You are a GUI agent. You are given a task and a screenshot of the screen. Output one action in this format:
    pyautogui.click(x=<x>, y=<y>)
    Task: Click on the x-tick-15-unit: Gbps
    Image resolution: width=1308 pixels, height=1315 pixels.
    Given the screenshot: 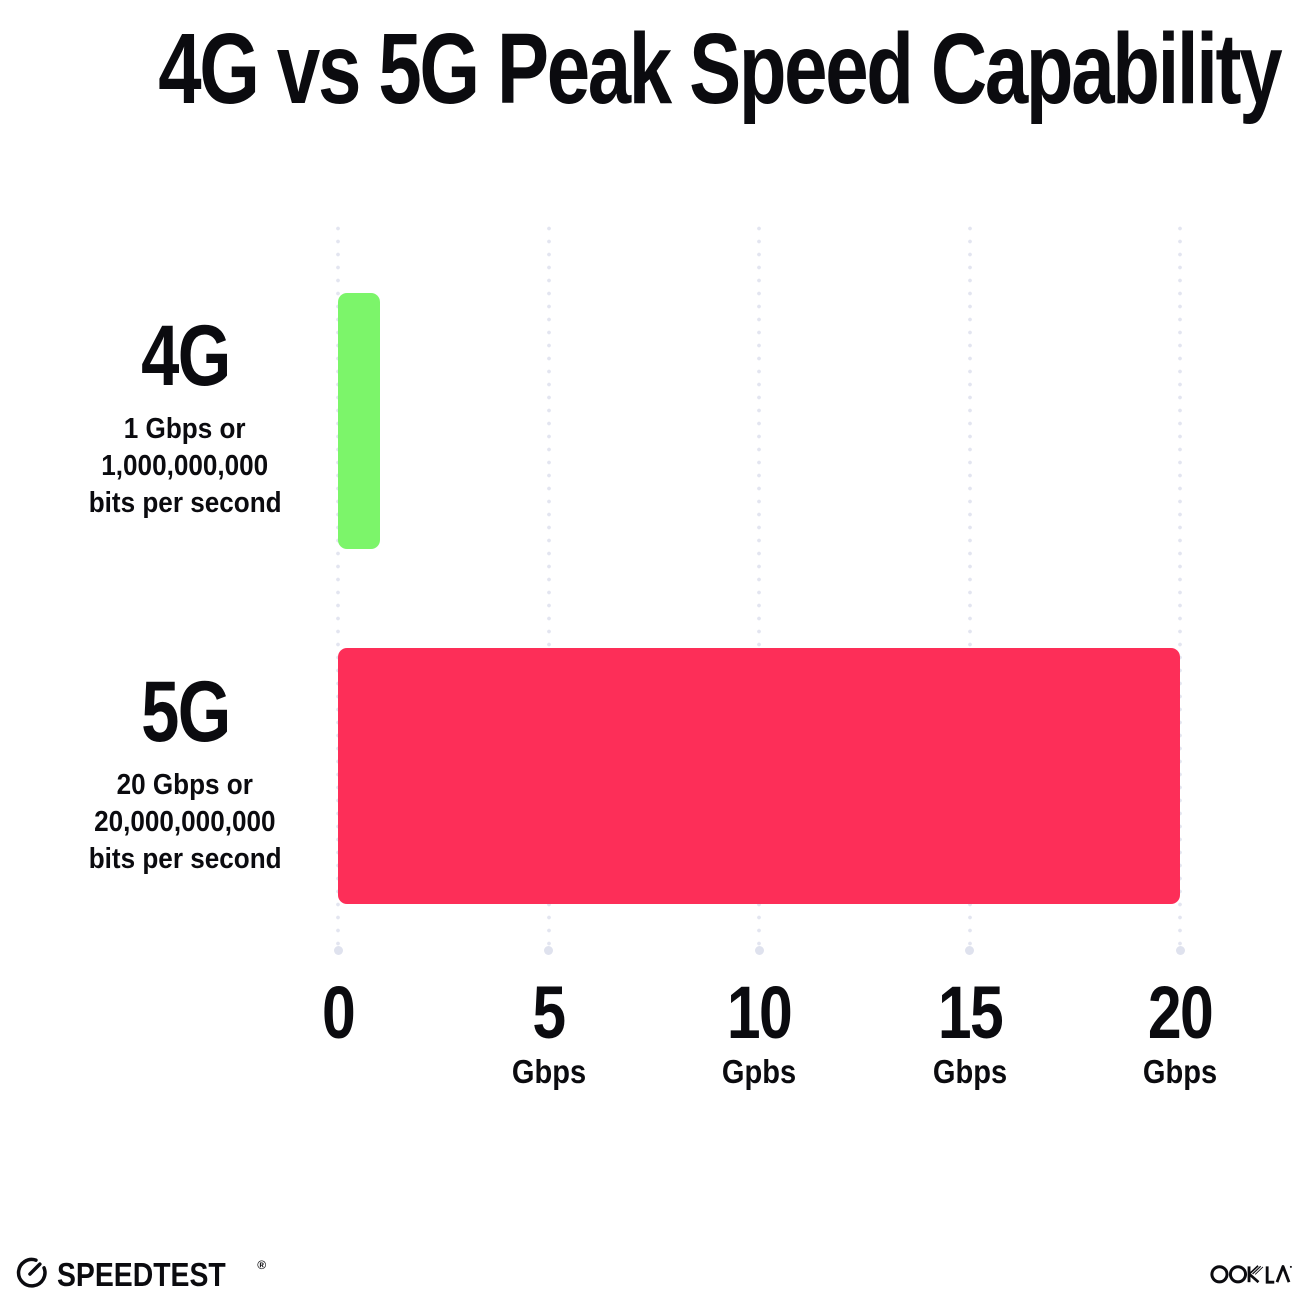 What is the action you would take?
    pyautogui.click(x=969, y=1071)
    